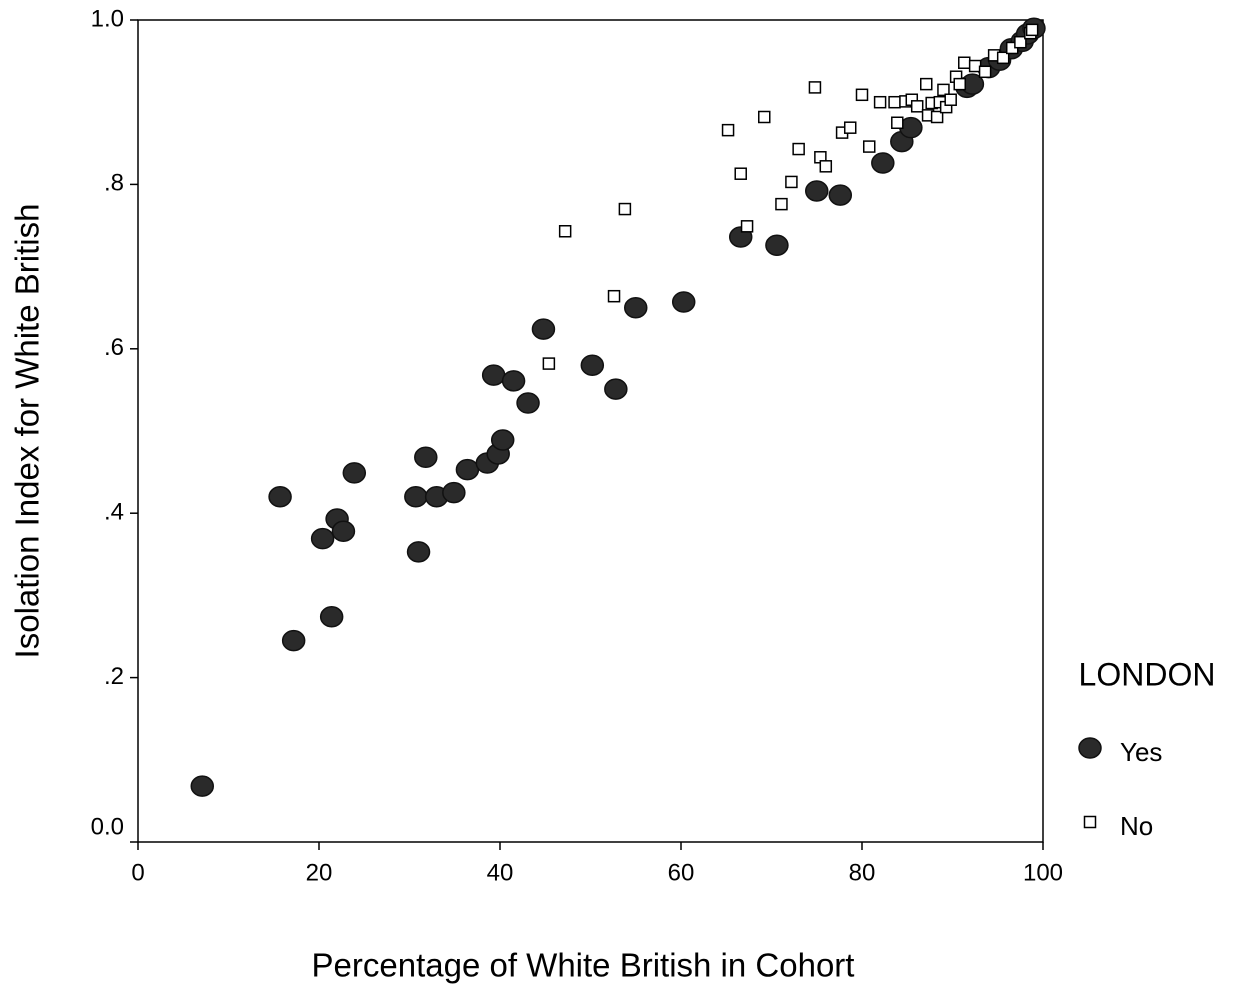 Image resolution: width=1241 pixels, height=992 pixels. What do you see at coordinates (114, 676) in the screenshot?
I see `y-tick-label: .2` at bounding box center [114, 676].